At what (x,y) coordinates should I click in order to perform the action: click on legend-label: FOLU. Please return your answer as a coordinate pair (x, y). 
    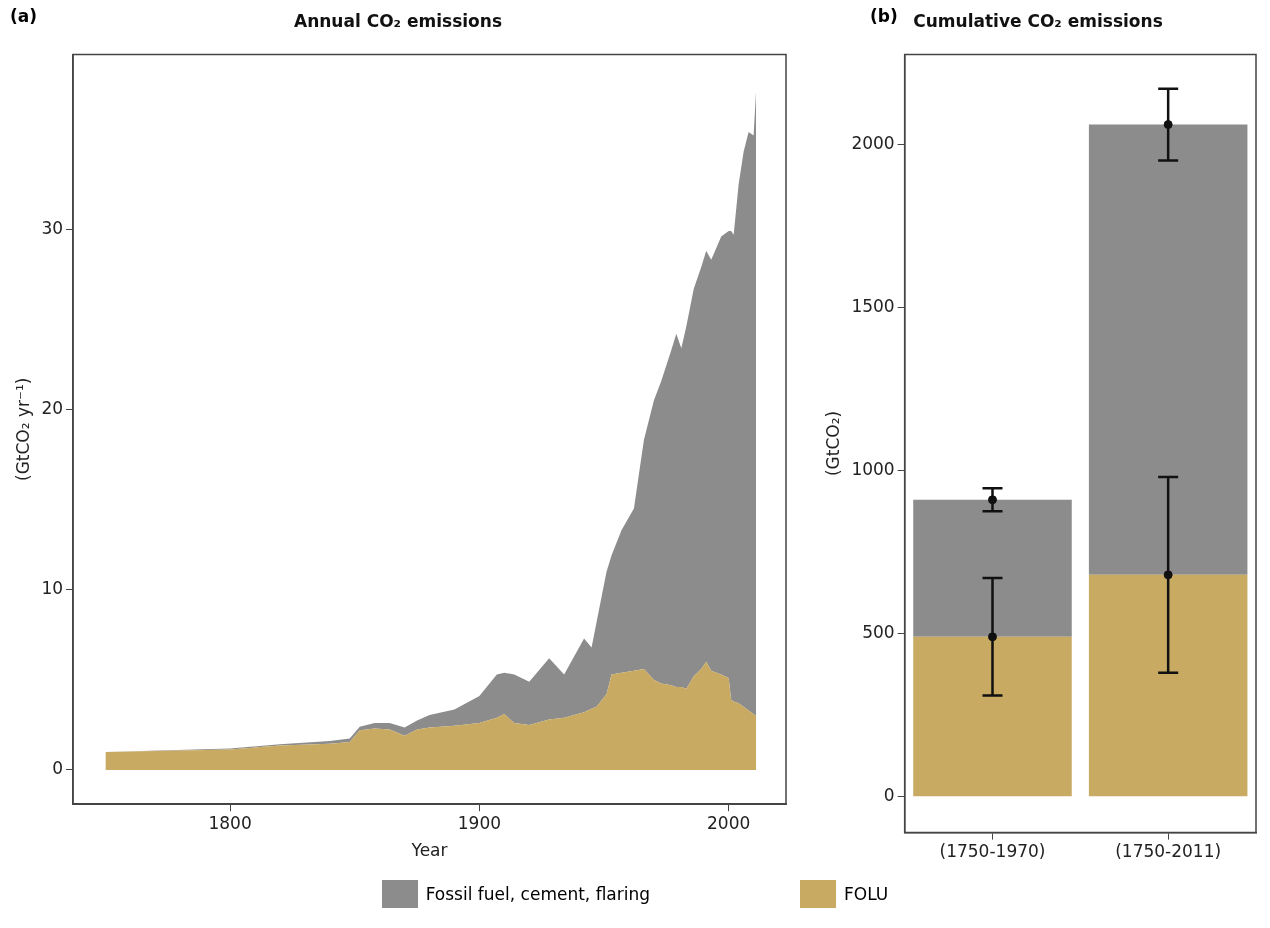
    Looking at the image, I should click on (866, 894).